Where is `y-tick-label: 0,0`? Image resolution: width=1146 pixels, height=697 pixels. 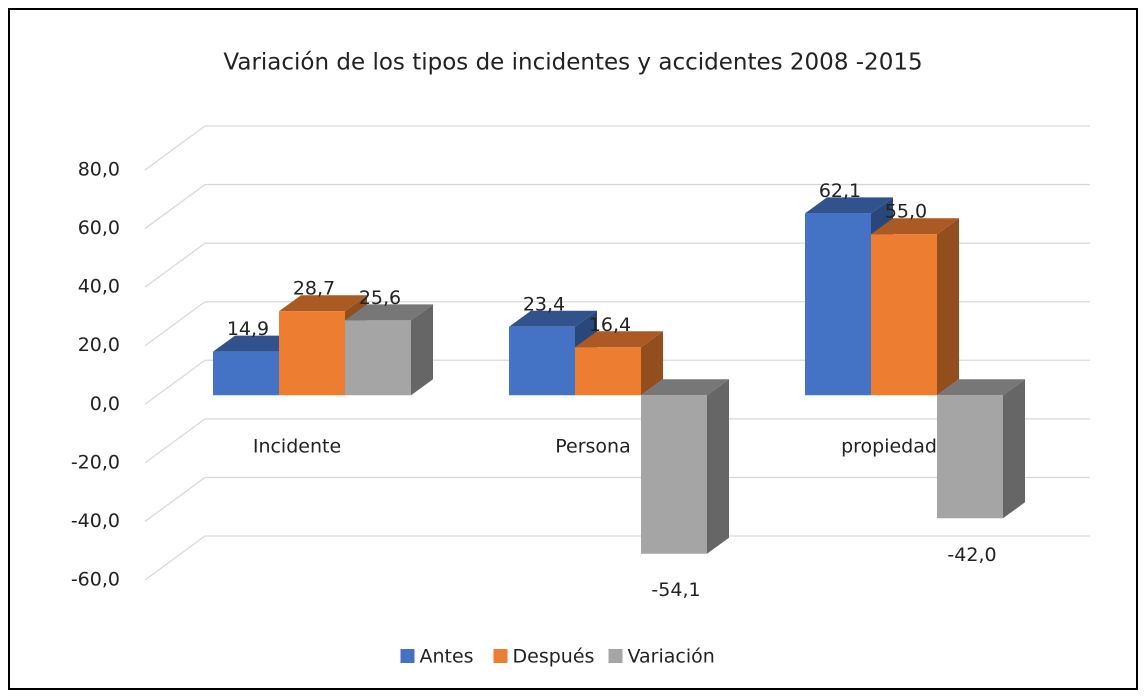
y-tick-label: 0,0 is located at coordinates (105, 404).